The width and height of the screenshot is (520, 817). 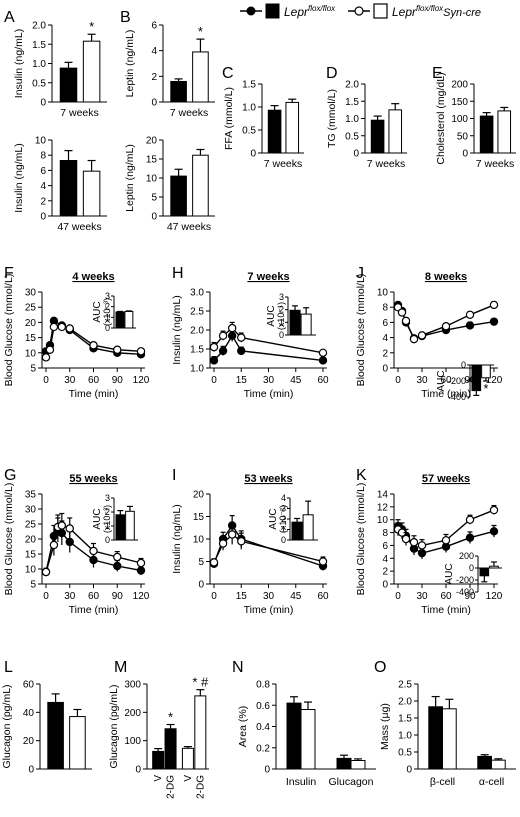 What do you see at coordinates (55, 64) in the screenshot?
I see `panel-a1: 0 0.5 1.0 1.5 2.0 Insulin (ng/mL) * 7 weeks A` at bounding box center [55, 64].